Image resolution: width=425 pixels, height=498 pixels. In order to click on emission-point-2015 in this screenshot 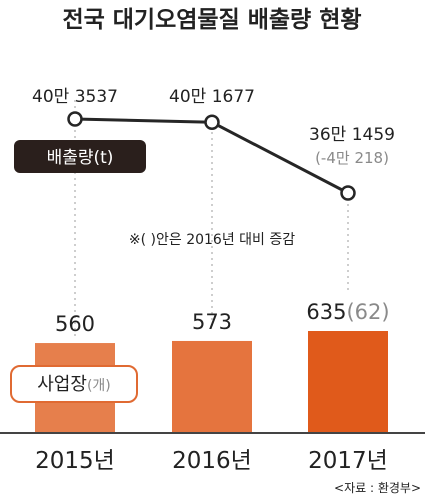, I will do `click(75, 119)`.